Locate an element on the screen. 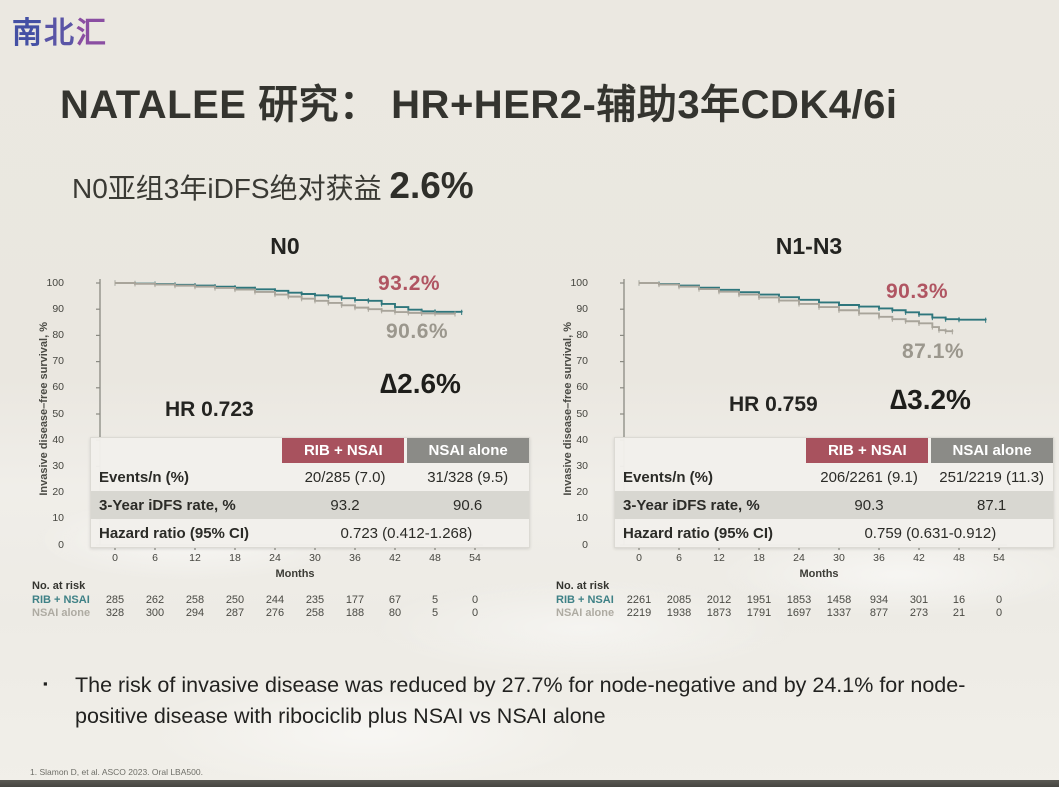 The image size is (1059, 787). at-risk-value: 2219 is located at coordinates (639, 612).